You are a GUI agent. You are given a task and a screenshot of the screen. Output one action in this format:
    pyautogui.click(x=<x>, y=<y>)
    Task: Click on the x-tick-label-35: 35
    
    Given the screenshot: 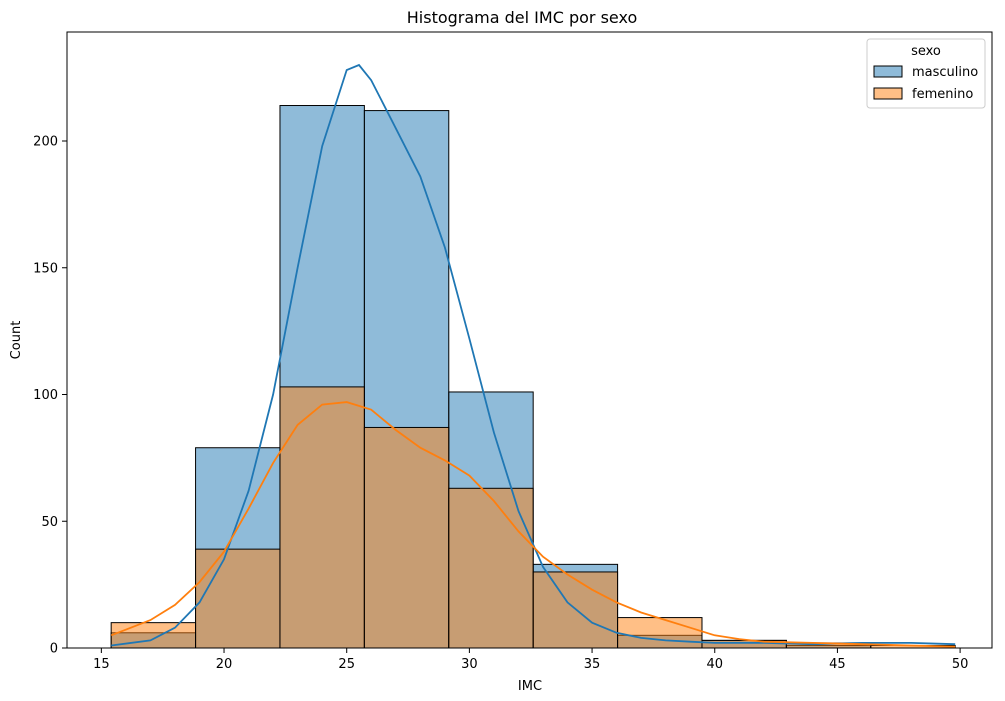 What is the action you would take?
    pyautogui.click(x=592, y=664)
    